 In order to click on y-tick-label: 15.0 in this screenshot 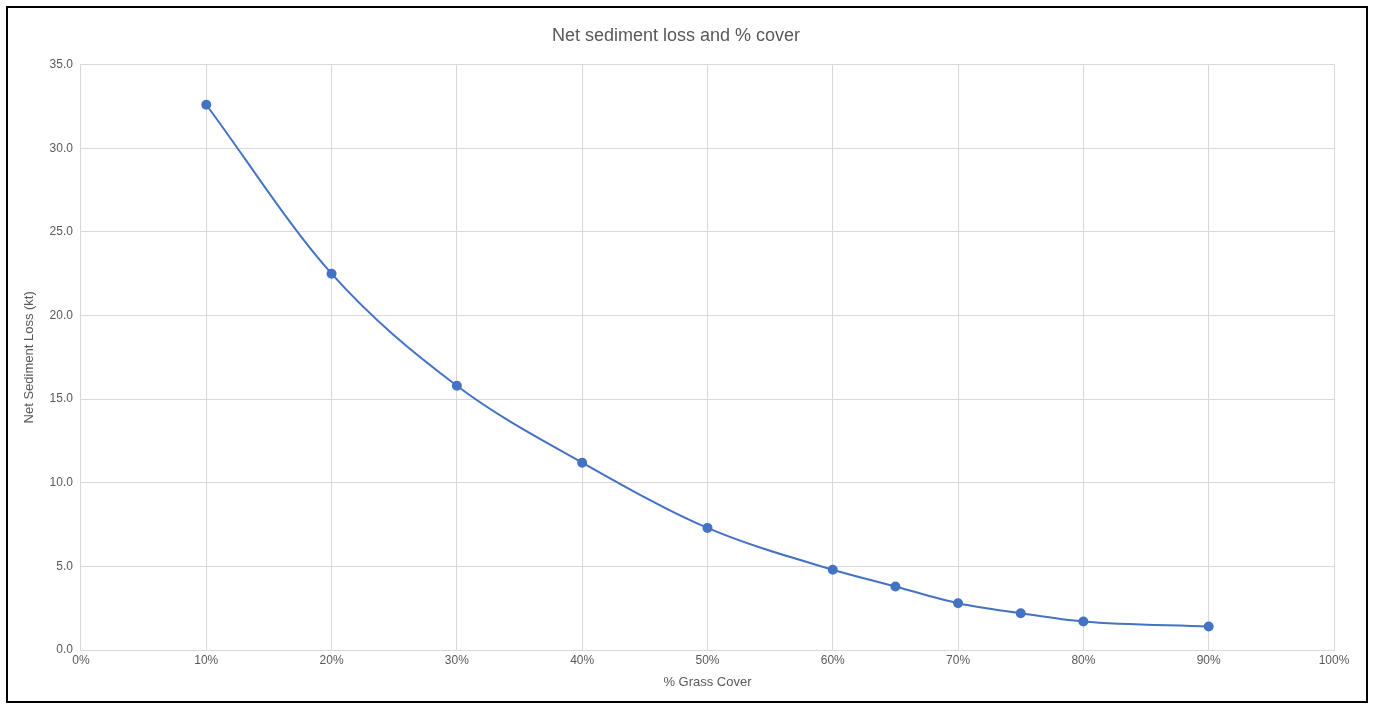, I will do `click(61, 398)`.